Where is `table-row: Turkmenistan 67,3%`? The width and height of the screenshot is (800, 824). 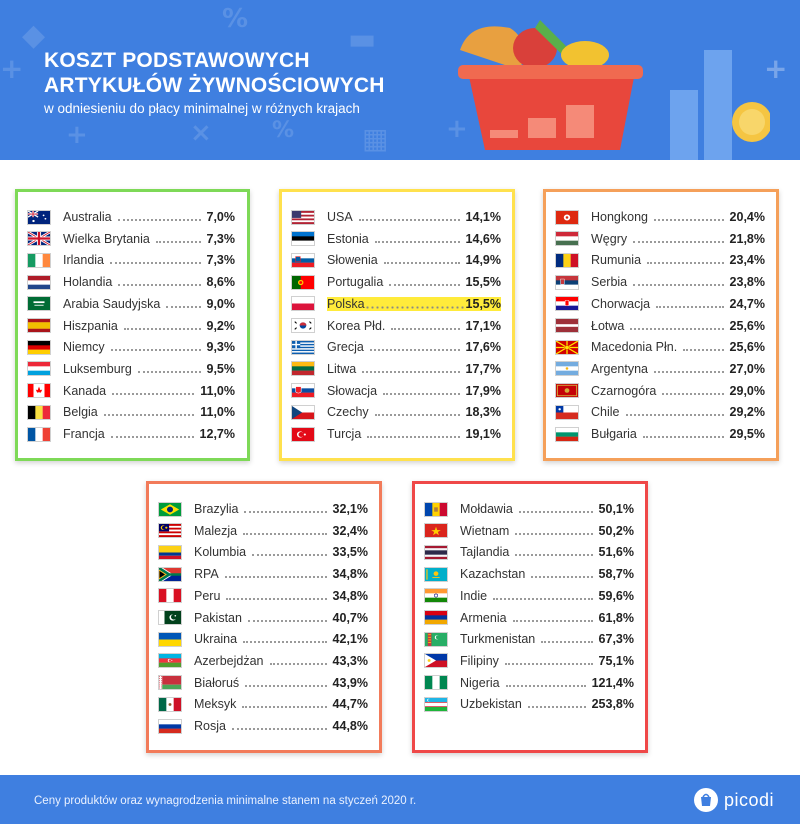 table-row: Turkmenistan 67,3% is located at coordinates (529, 639).